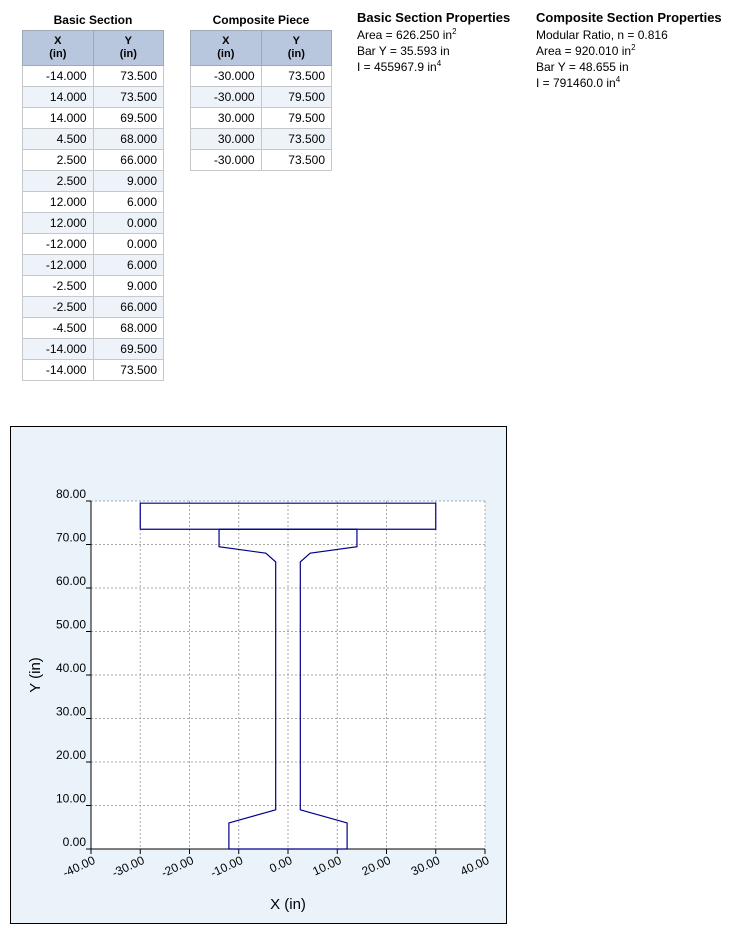 This screenshot has height=930, width=733. I want to click on cell-x: -4.500, so click(58, 328).